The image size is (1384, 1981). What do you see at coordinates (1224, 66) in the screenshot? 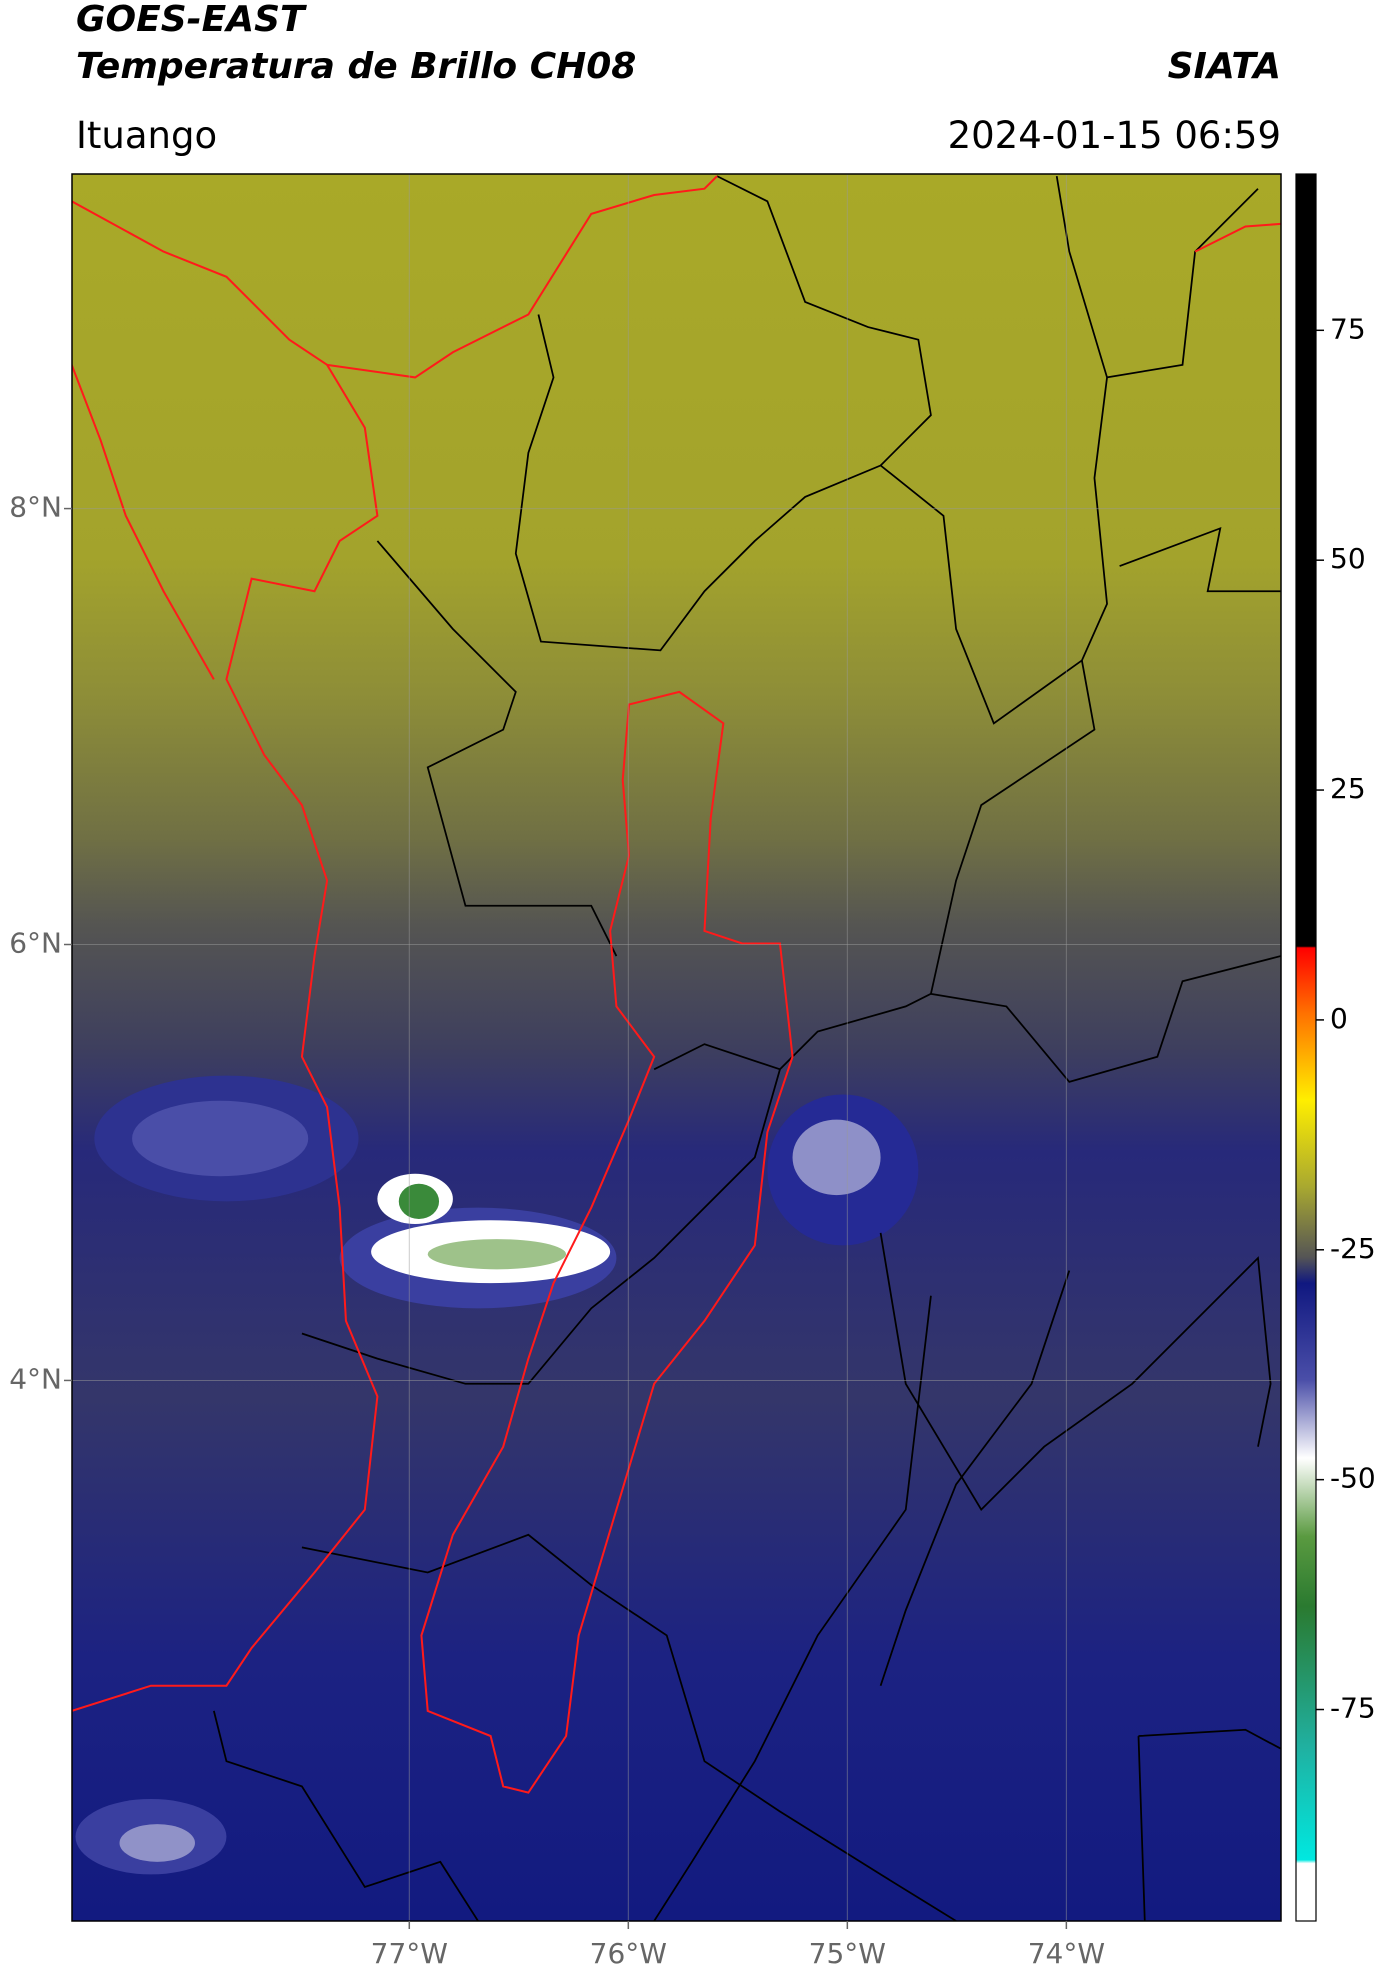
I see `source: SIATA` at bounding box center [1224, 66].